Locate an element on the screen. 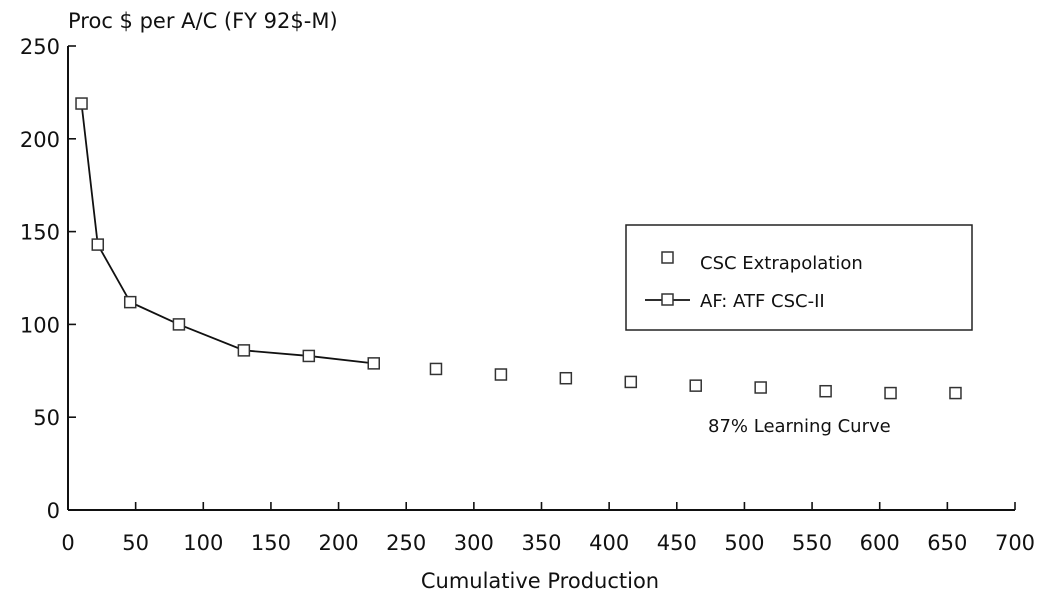 This screenshot has height=599, width=1046. legend-label-af-atf-csc-ii: AF: ATF CSC-II is located at coordinates (762, 301).